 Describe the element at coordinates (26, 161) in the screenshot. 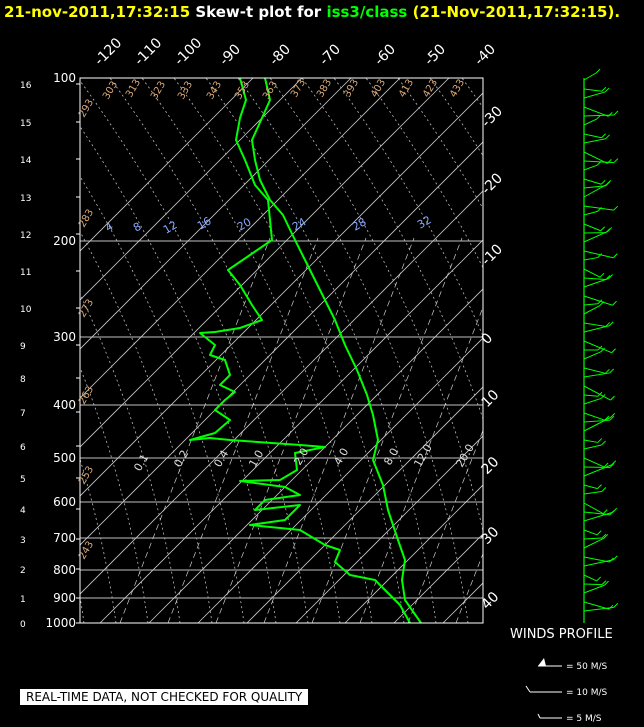

I see `height-label: 14` at that location.